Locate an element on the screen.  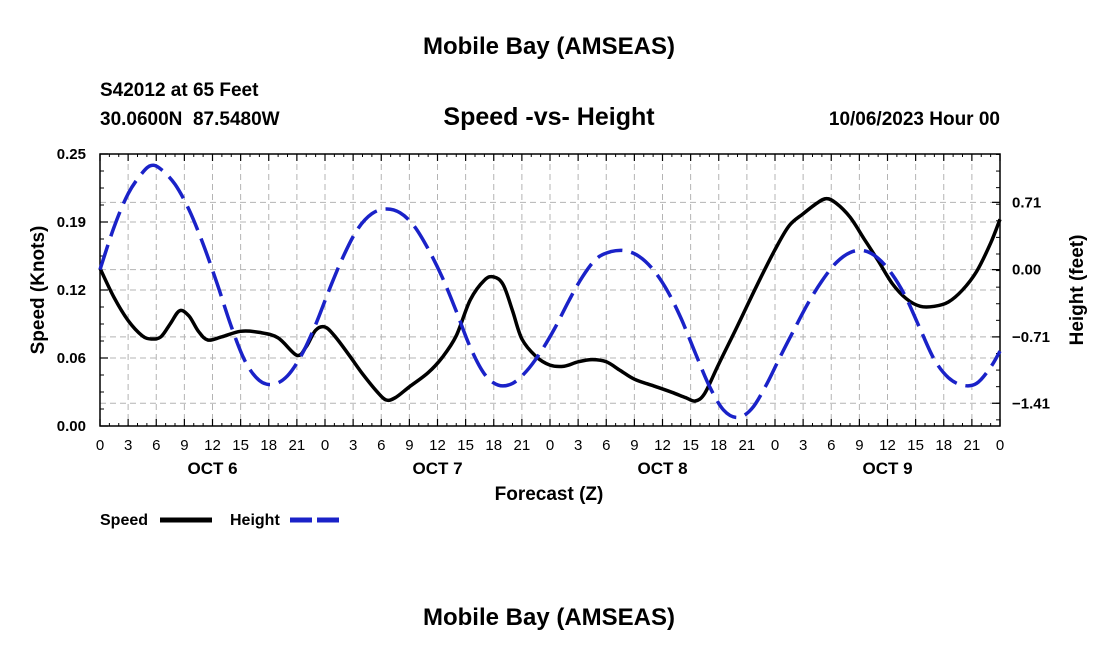
y-left-tick-label: 0.06 is located at coordinates (71, 358).